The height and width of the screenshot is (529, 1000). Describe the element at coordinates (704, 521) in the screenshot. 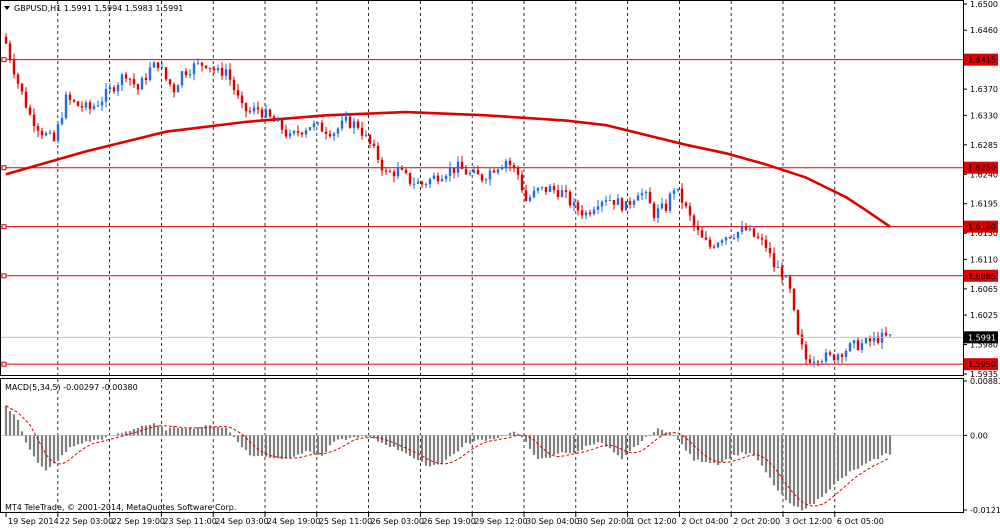

I see `x-tick-label: 2 Oct 04:00` at that location.